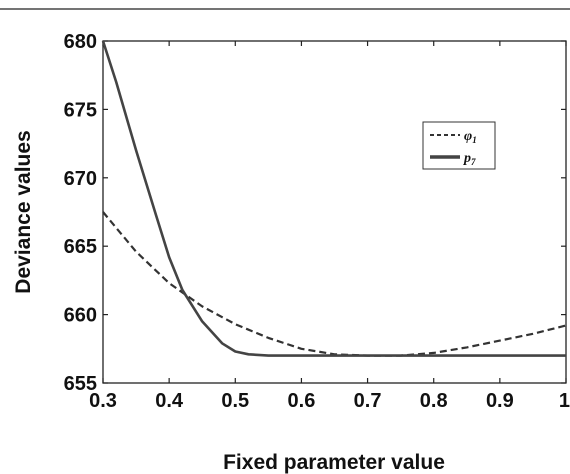 This screenshot has width=570, height=474. What do you see at coordinates (80, 316) in the screenshot?
I see `y-tick-label: 660` at bounding box center [80, 316].